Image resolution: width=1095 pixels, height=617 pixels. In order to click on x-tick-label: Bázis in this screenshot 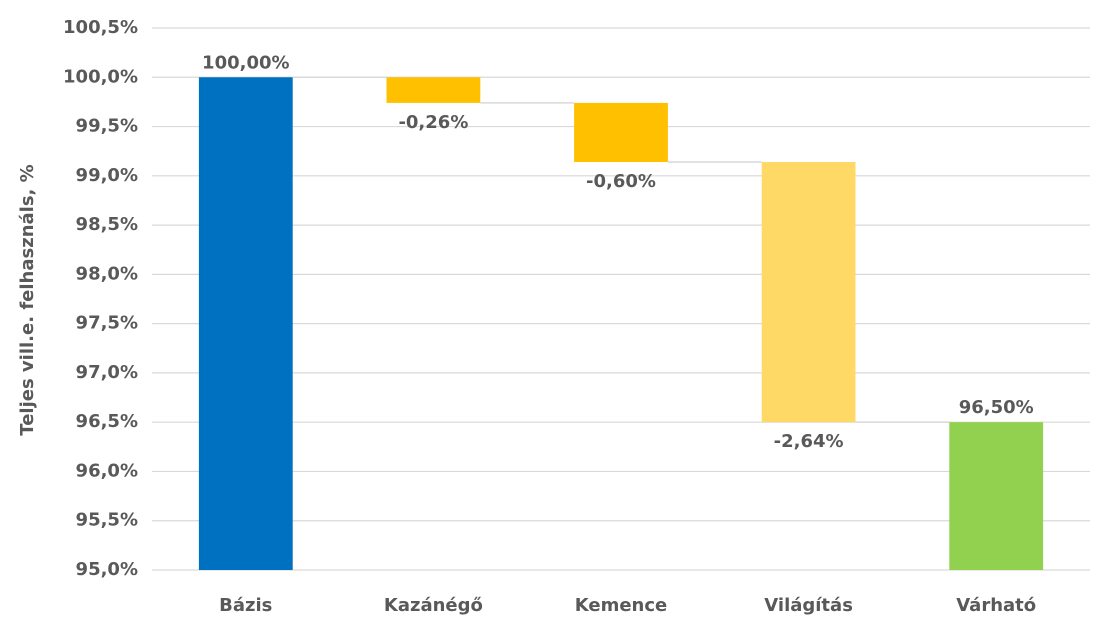, I will do `click(245, 605)`.